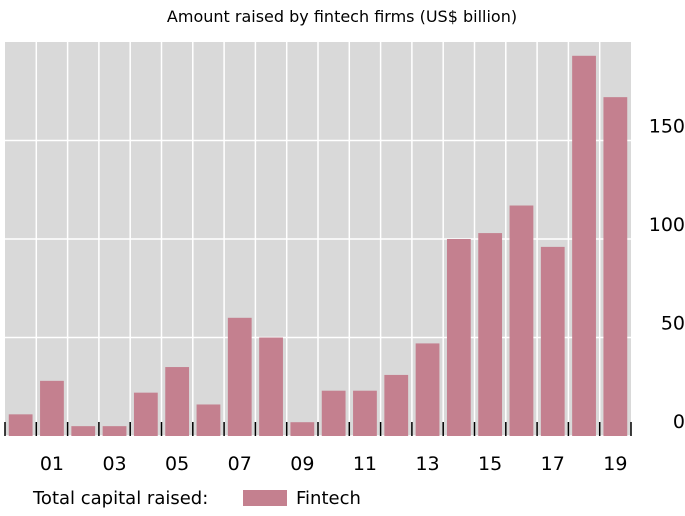 The width and height of the screenshot is (685, 516). What do you see at coordinates (365, 464) in the screenshot?
I see `x-tick-label: 11` at bounding box center [365, 464].